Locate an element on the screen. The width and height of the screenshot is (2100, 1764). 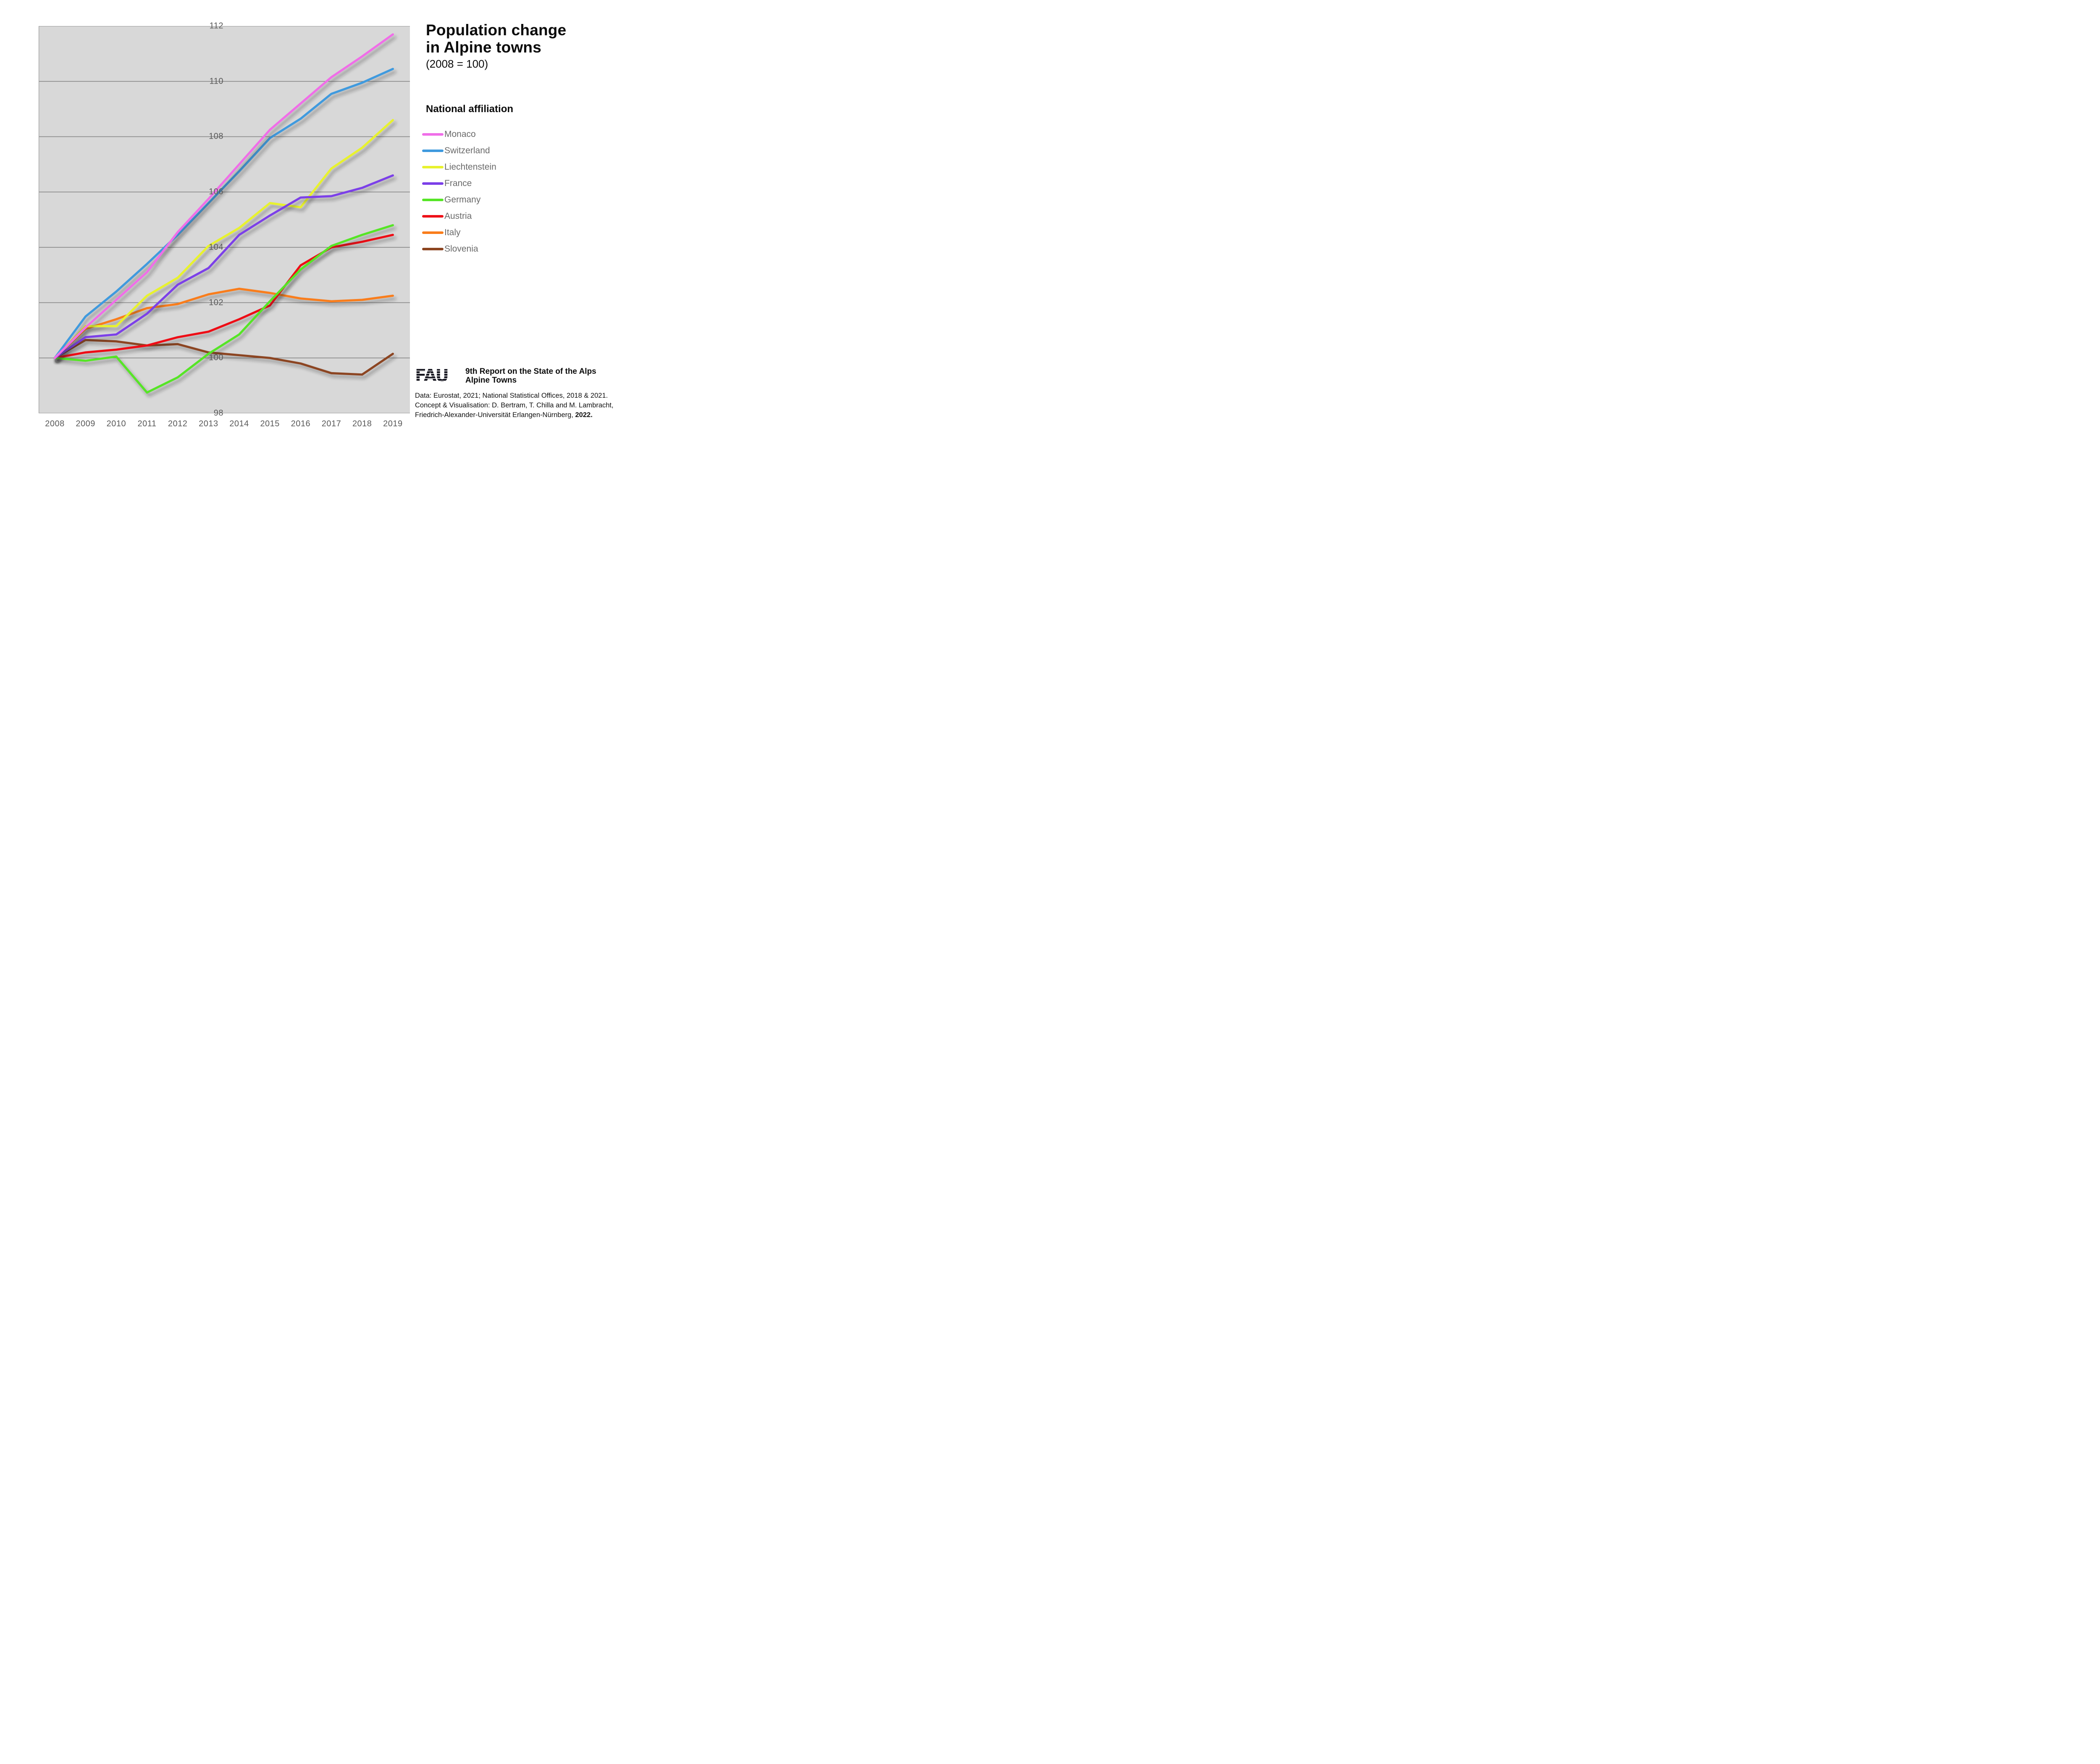
legend-label-austria: Austria is located at coordinates (458, 216).